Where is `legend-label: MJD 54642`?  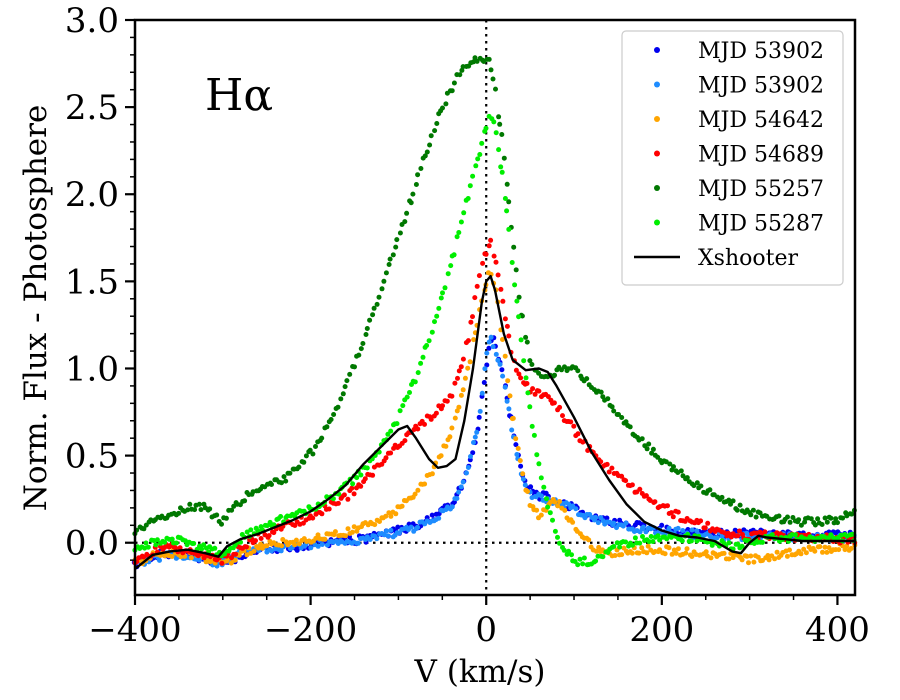 legend-label: MJD 54642 is located at coordinates (761, 120).